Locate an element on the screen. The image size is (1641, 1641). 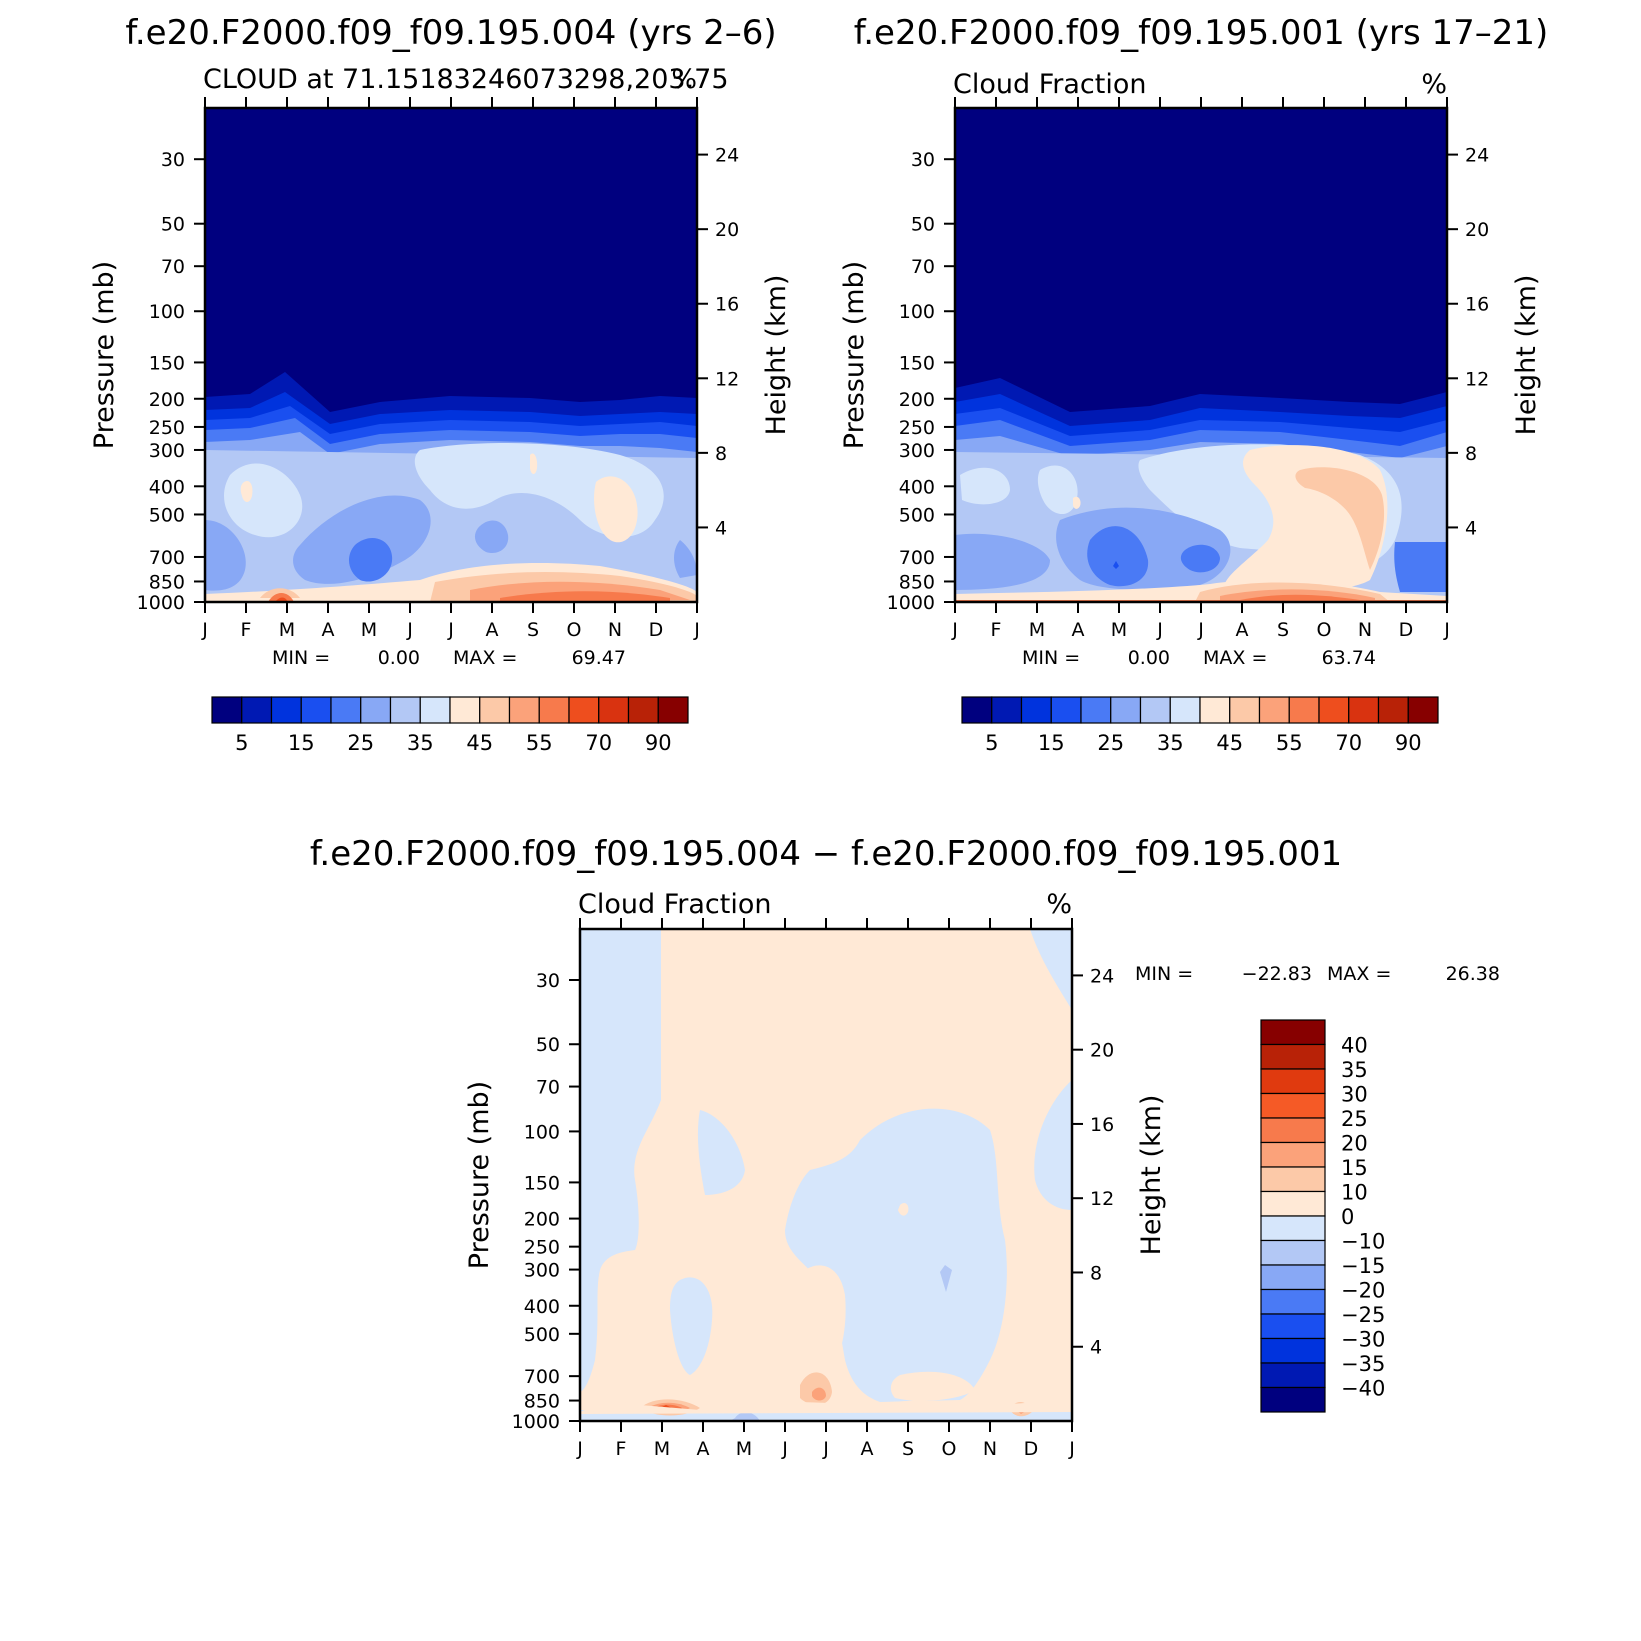
colorbar-label: −40 is located at coordinates (1363, 1389).